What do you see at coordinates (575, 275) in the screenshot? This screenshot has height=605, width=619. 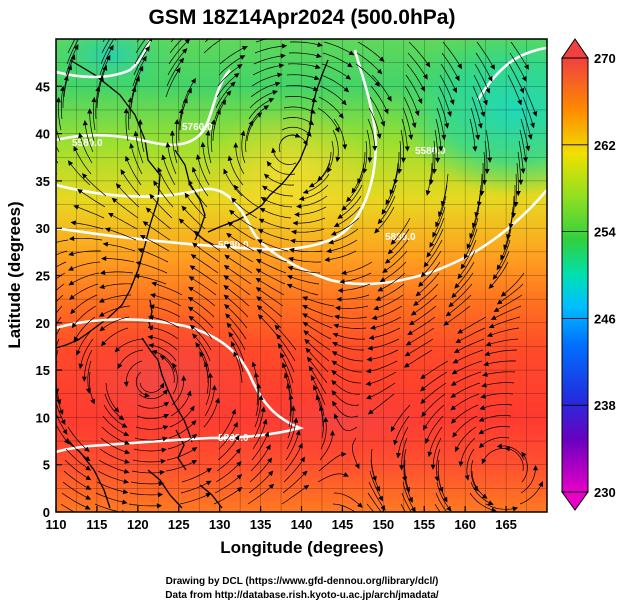 I see `colorbar-scale` at bounding box center [575, 275].